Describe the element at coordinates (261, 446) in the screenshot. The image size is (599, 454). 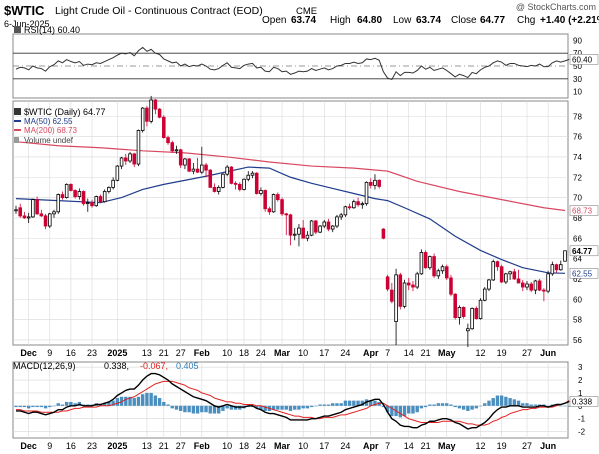
I see `x-axis-bottom-label: 24` at that location.